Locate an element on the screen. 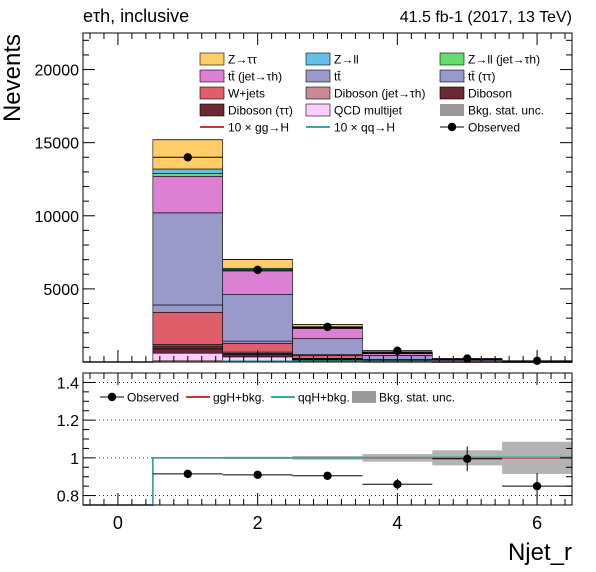  channel-label: eτh, inclusive is located at coordinates (136, 16).